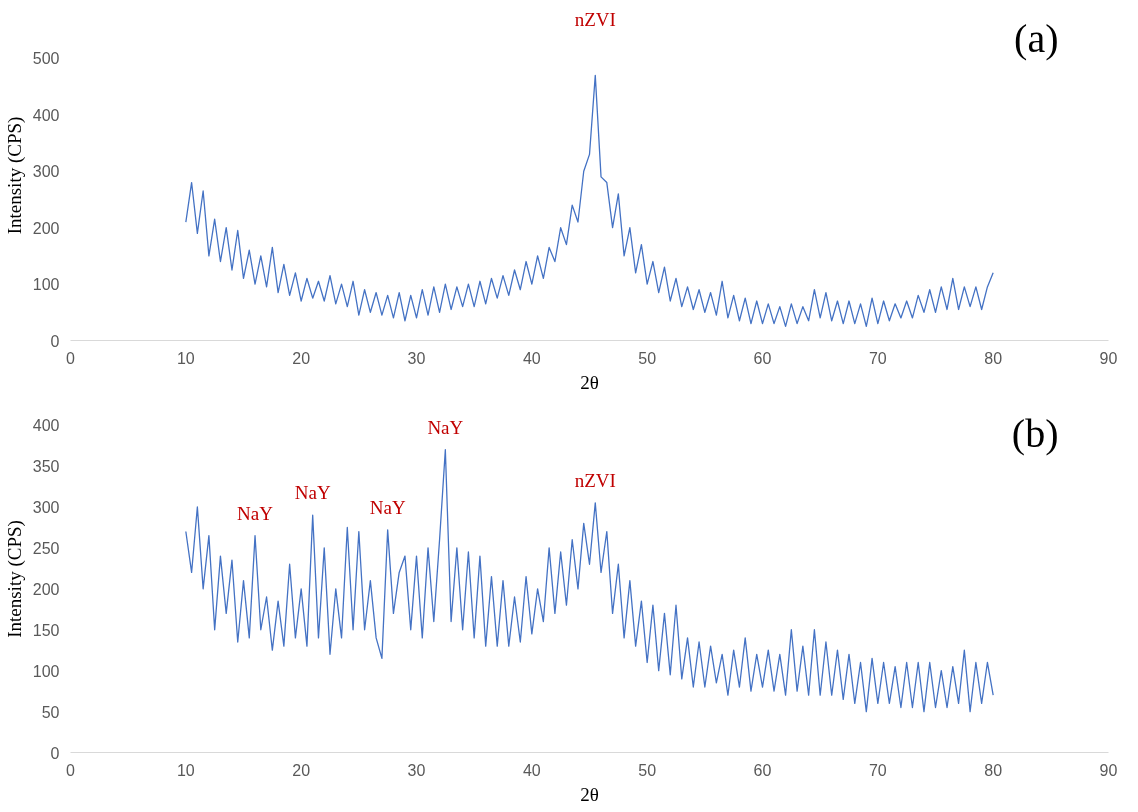 This screenshot has width=1138, height=812. I want to click on y-tick-label: 250, so click(46, 548).